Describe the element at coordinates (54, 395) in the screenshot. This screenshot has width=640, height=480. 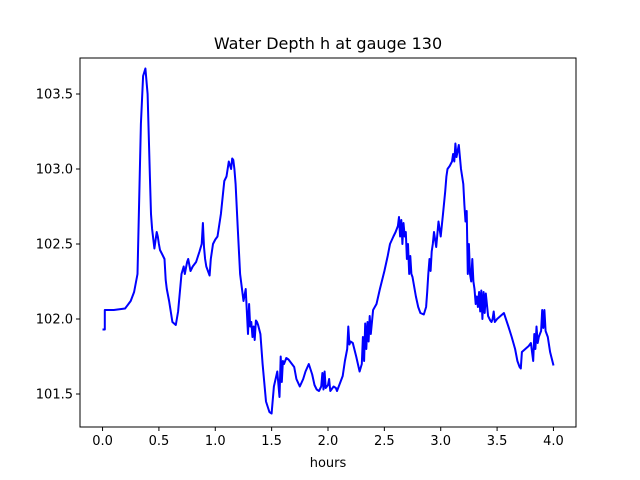
I see `y-tick-label: 101.5` at that location.